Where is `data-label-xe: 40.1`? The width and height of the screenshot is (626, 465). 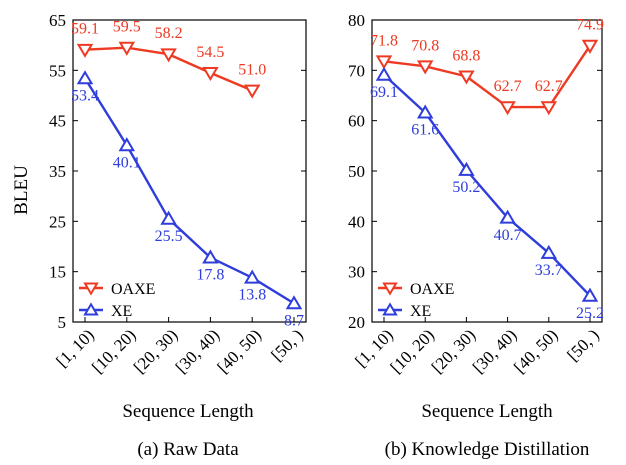 data-label-xe: 40.1 is located at coordinates (127, 162).